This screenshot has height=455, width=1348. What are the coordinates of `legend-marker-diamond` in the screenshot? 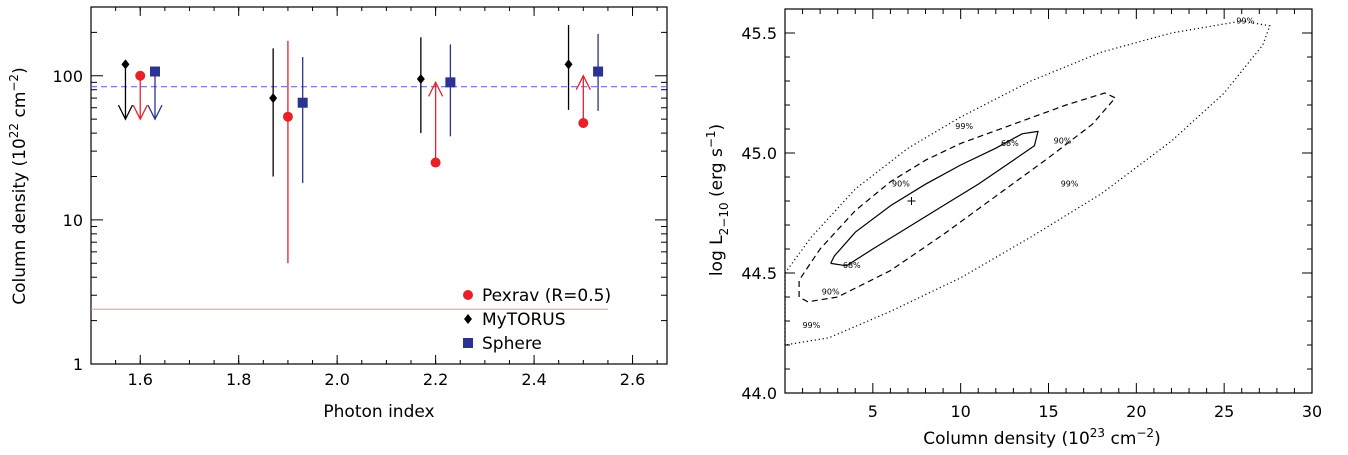 It's located at (468, 319).